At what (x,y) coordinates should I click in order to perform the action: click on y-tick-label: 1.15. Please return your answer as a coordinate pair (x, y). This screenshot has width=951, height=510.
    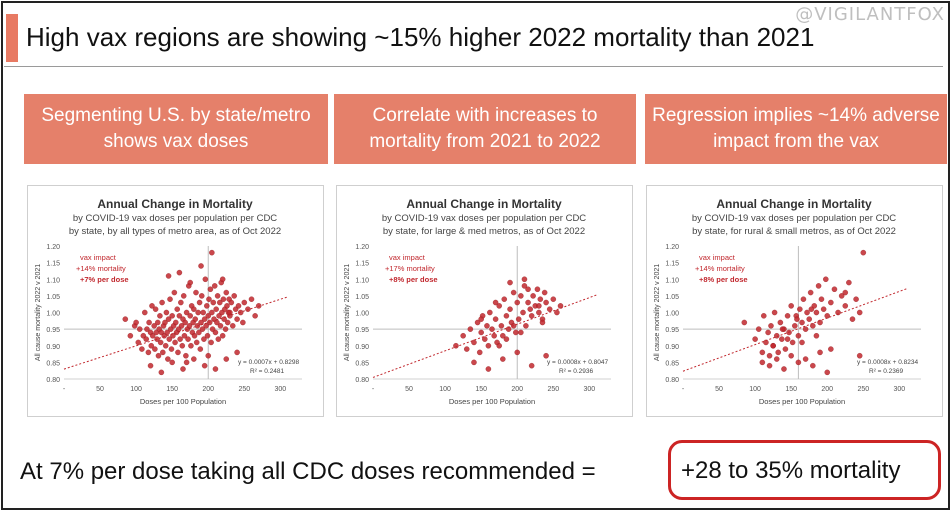
    Looking at the image, I should click on (53, 264).